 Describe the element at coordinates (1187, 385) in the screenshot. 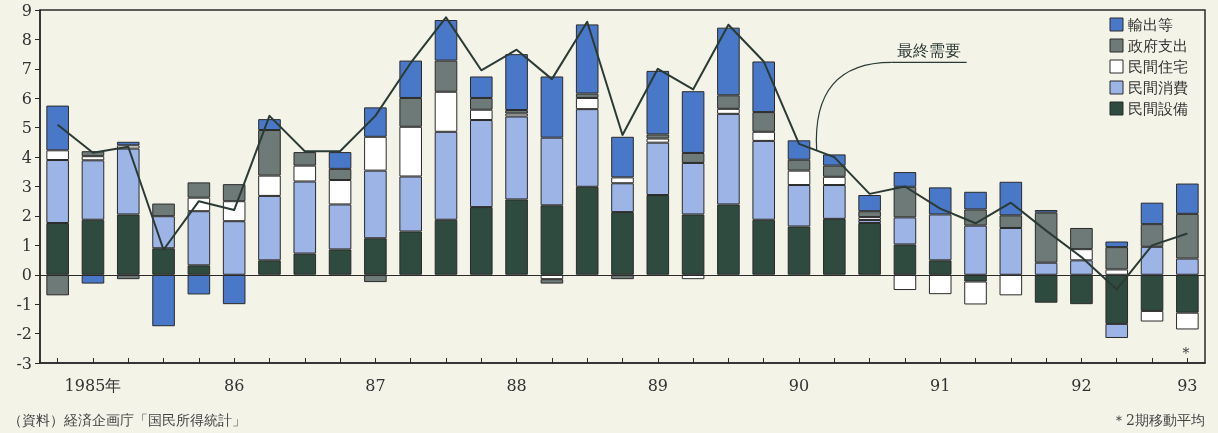

I see `x-tick-label: 93` at that location.